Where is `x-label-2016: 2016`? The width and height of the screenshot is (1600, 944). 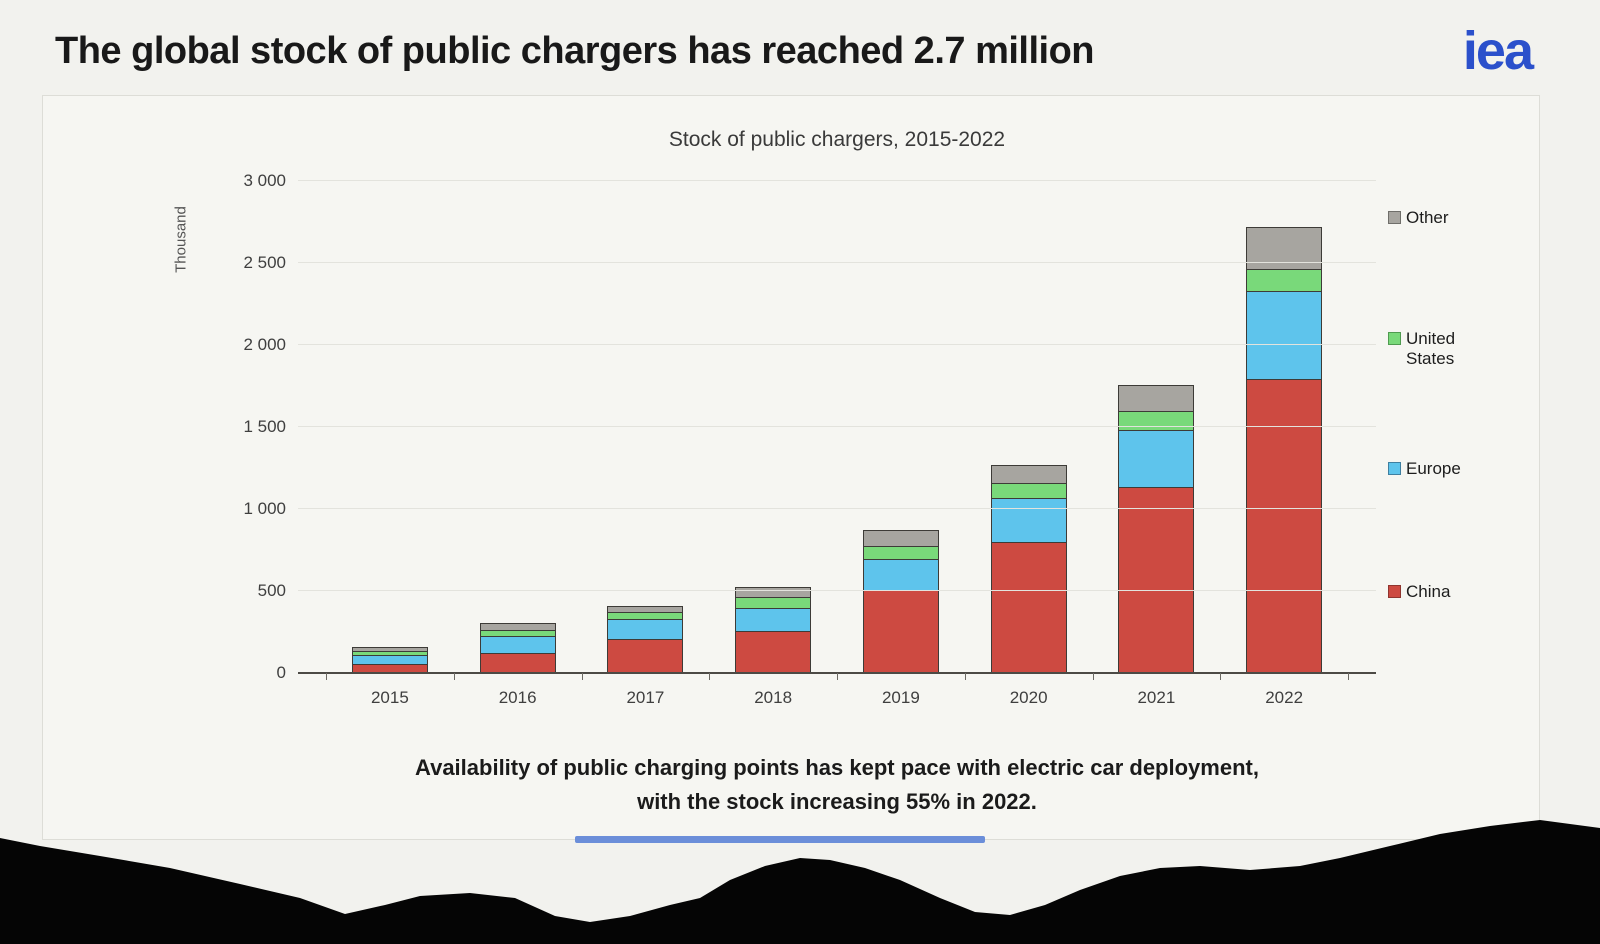 x-label-2016: 2016 is located at coordinates (517, 697).